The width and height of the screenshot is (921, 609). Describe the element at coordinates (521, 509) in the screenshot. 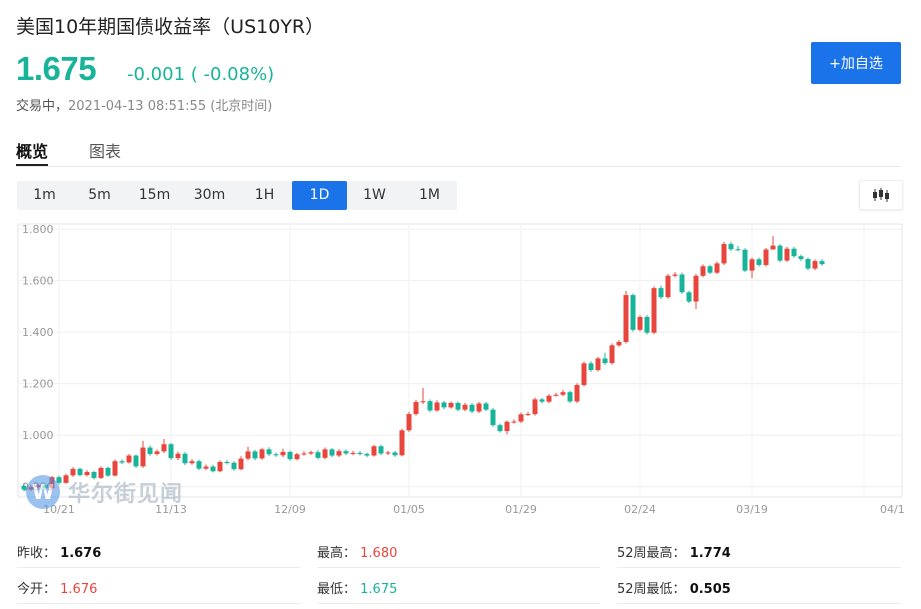

I see `x-tick-label: 01/29` at that location.